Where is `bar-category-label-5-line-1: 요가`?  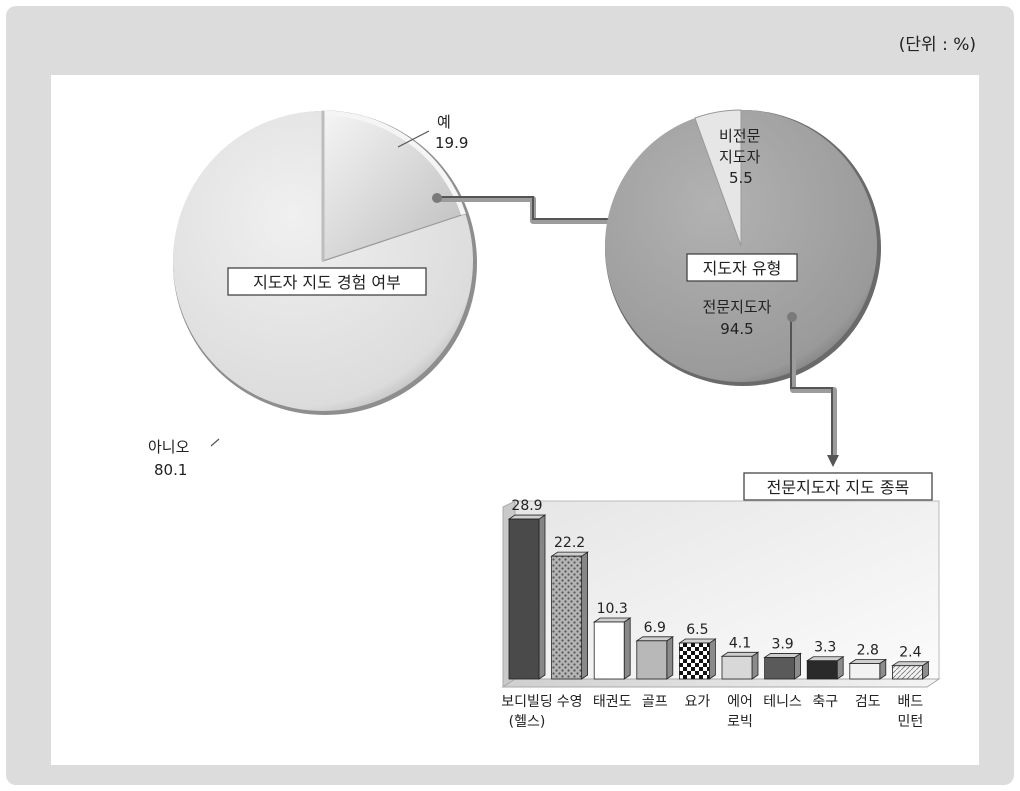
bar-category-label-5-line-1: 요가 is located at coordinates (698, 702).